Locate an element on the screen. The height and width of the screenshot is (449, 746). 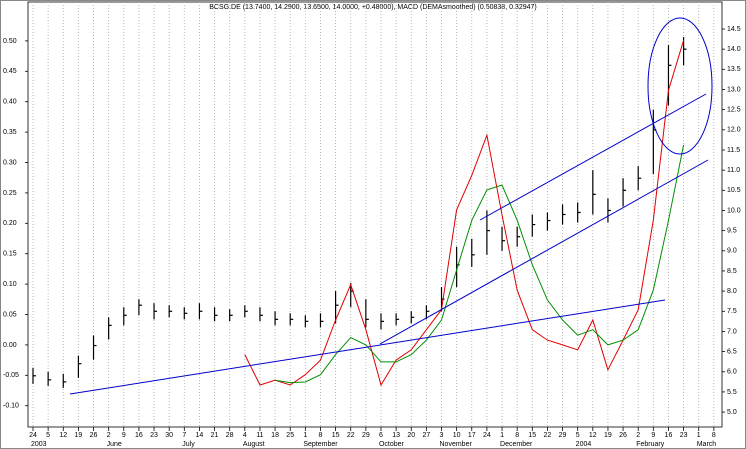
month-label: August is located at coordinates (254, 444).